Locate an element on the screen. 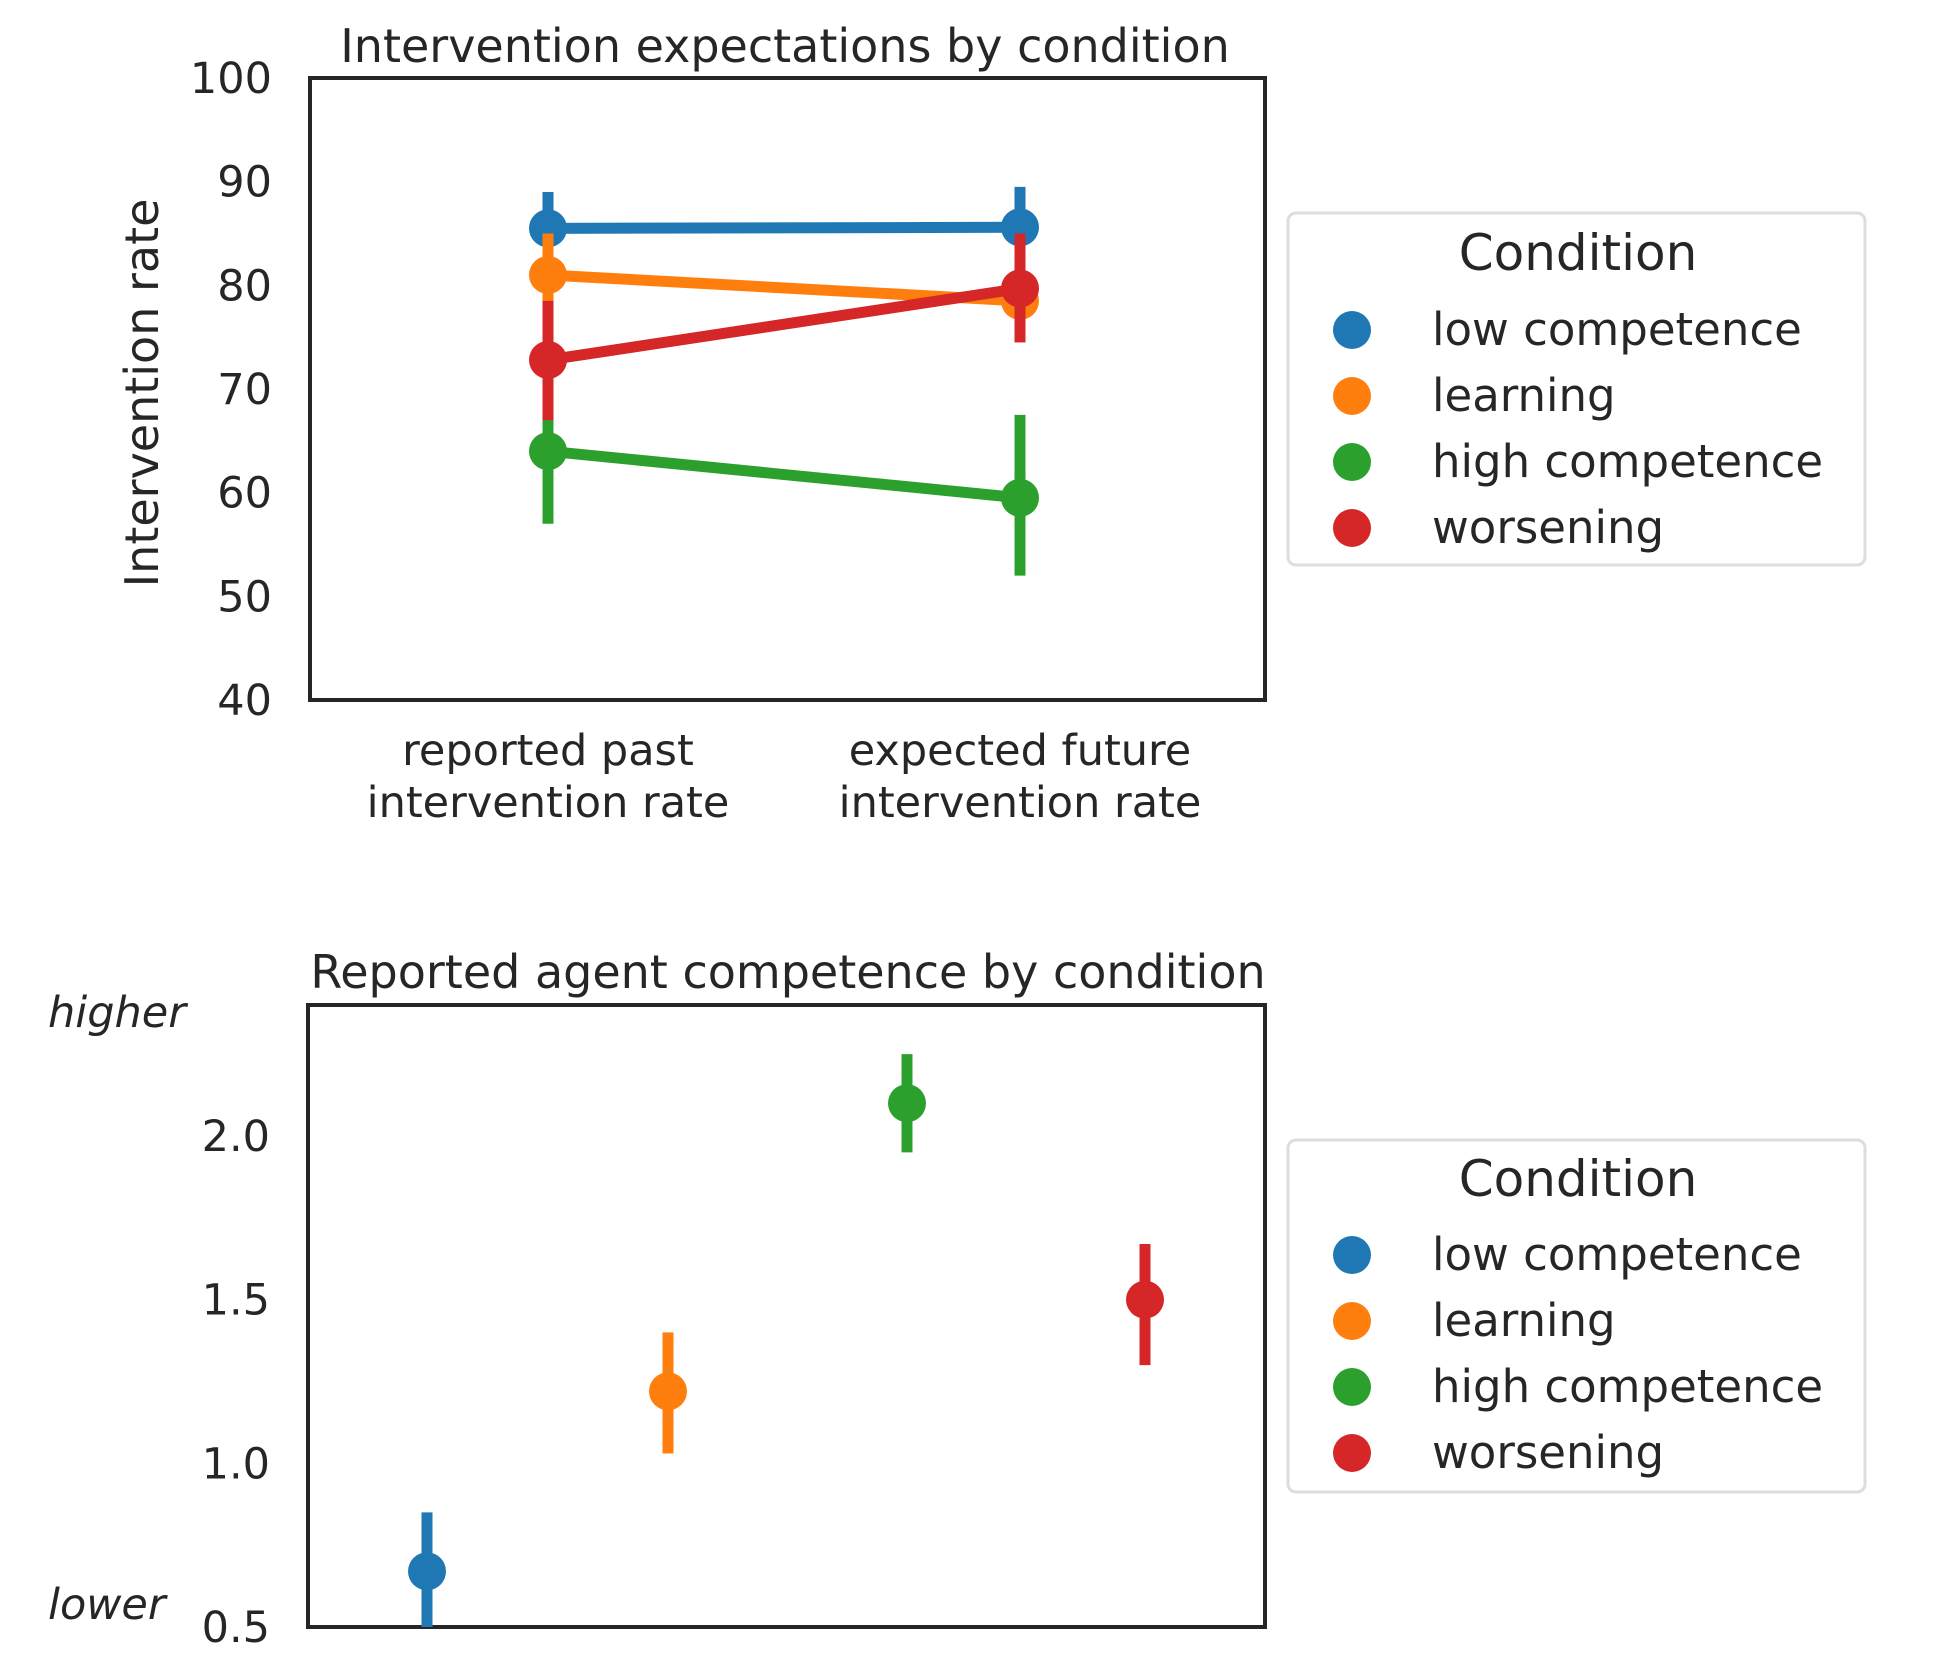 Image resolution: width=1941 pixels, height=1660 pixels. y-tick-label: 90 is located at coordinates (244, 183).